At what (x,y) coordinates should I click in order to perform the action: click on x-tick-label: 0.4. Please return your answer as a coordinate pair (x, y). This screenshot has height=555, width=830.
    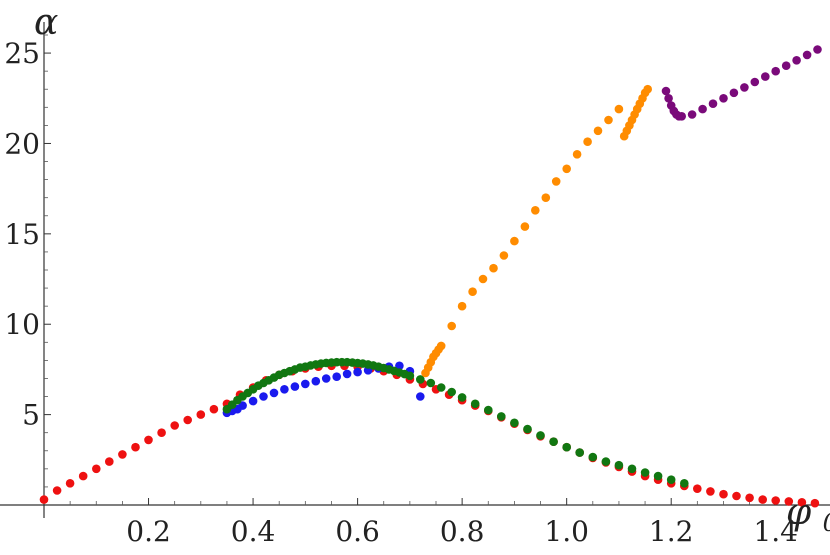
    Looking at the image, I should click on (253, 531).